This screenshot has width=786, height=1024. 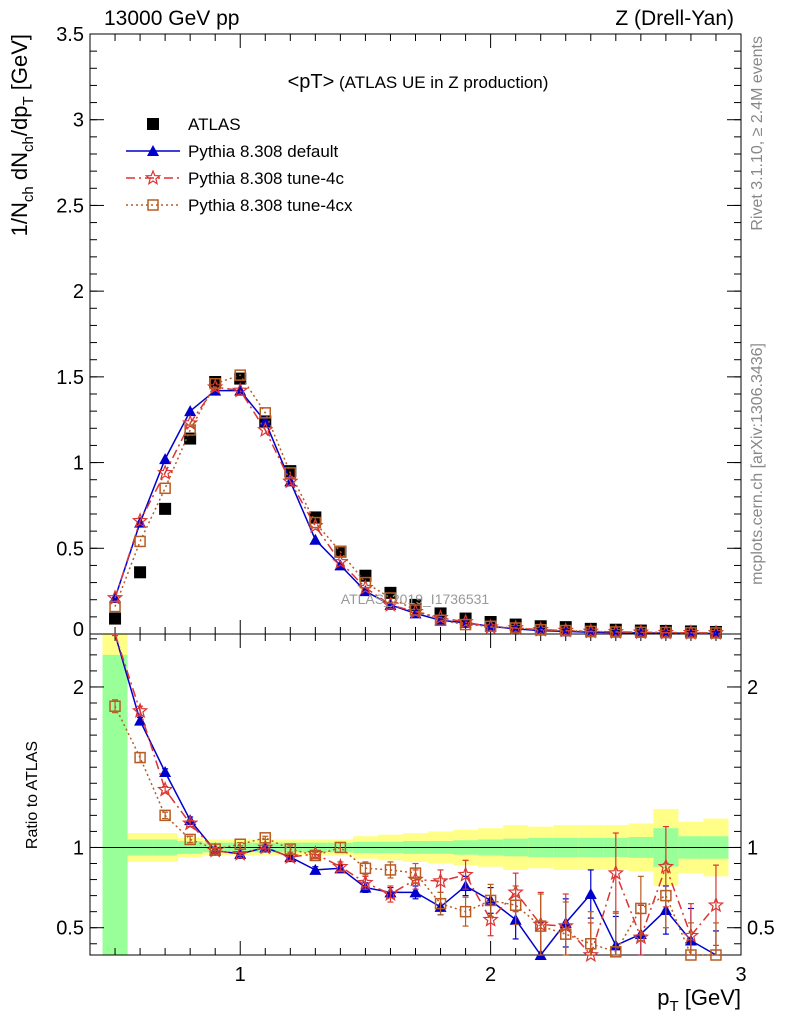 What do you see at coordinates (740, 975) in the screenshot?
I see `x-tick-label: 3` at bounding box center [740, 975].